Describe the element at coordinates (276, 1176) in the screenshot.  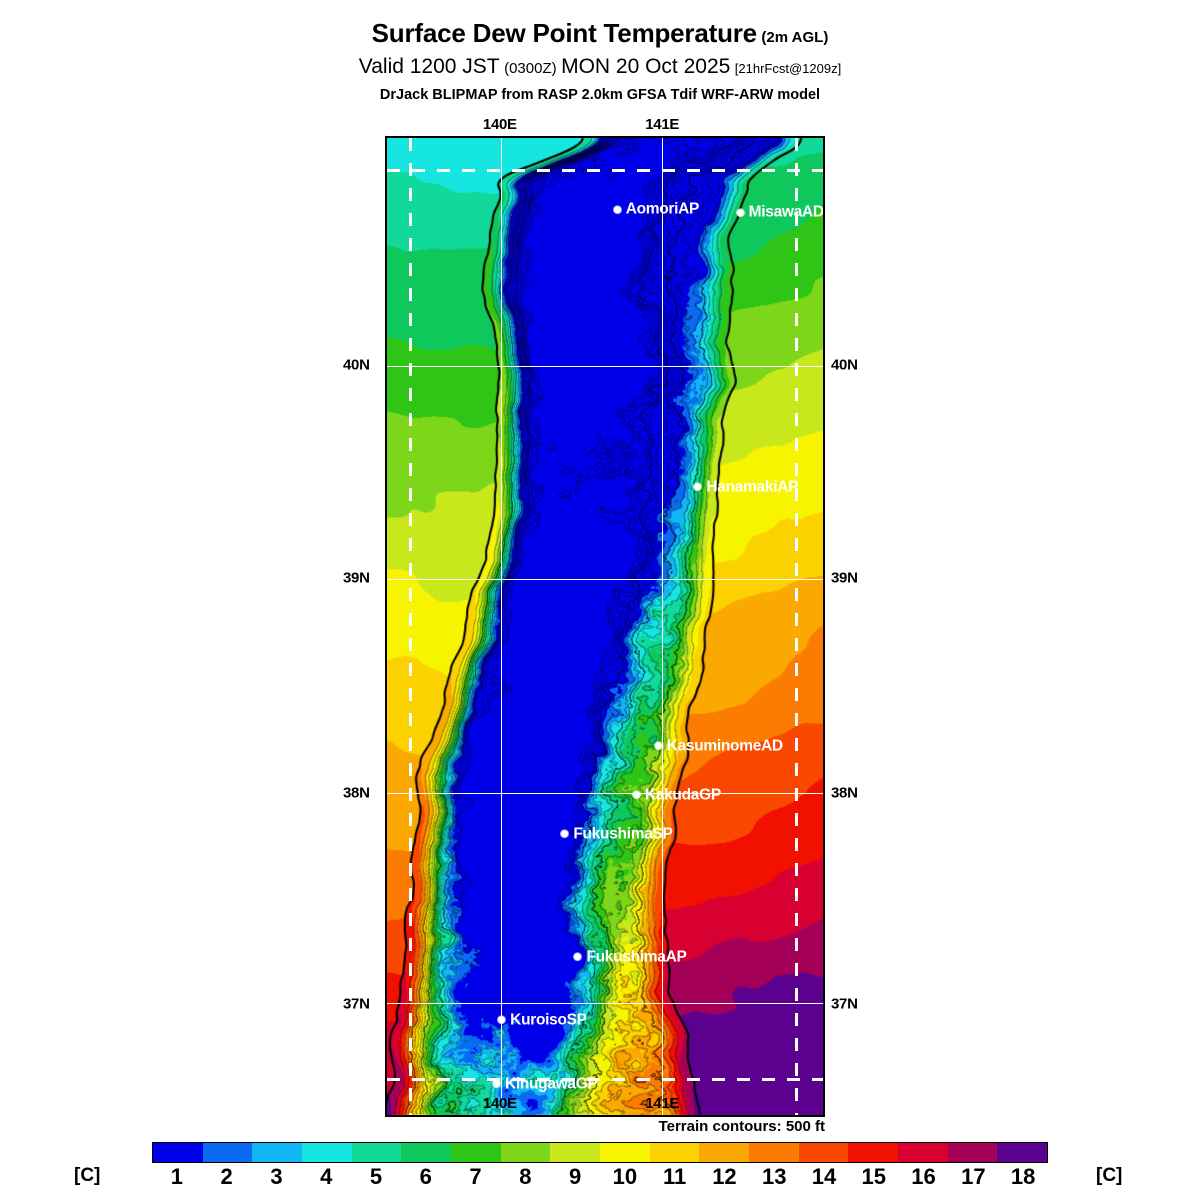
I see `colorbar-tick-label: 3` at that location.